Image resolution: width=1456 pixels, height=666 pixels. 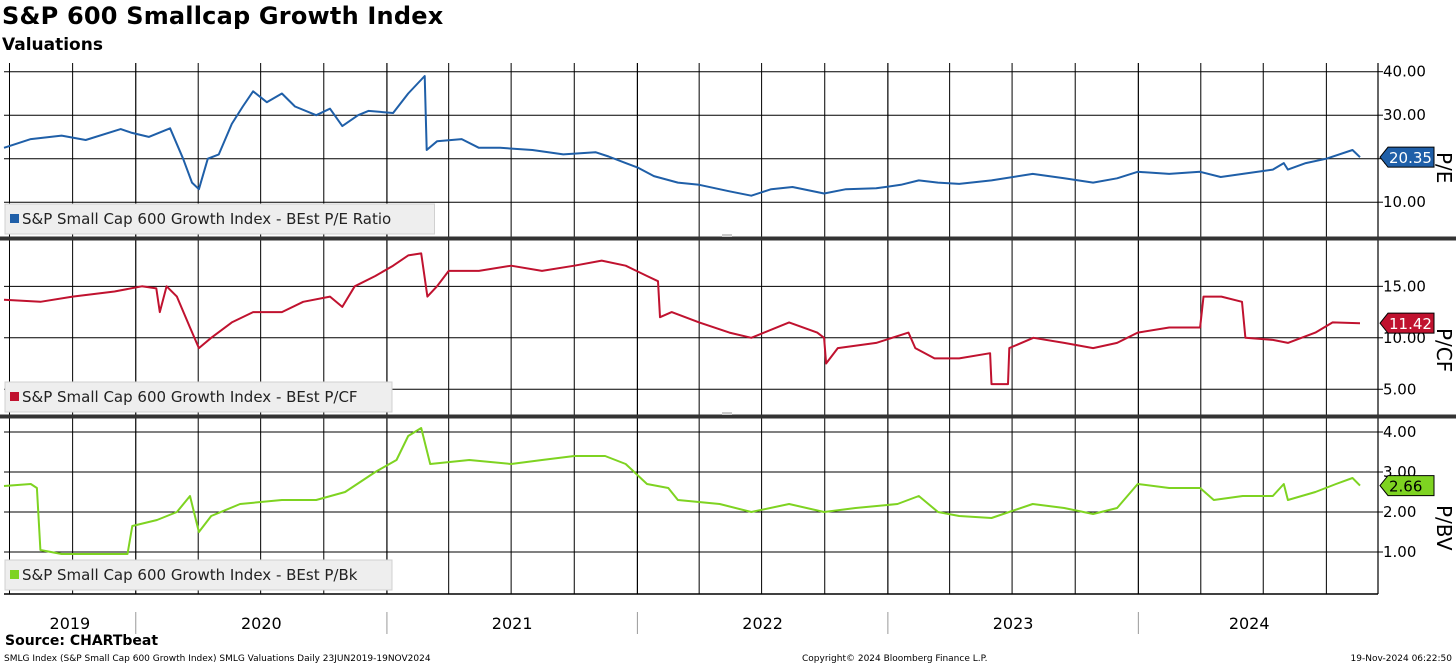 What do you see at coordinates (1444, 167) in the screenshot?
I see `axis-title: P/E` at bounding box center [1444, 167].